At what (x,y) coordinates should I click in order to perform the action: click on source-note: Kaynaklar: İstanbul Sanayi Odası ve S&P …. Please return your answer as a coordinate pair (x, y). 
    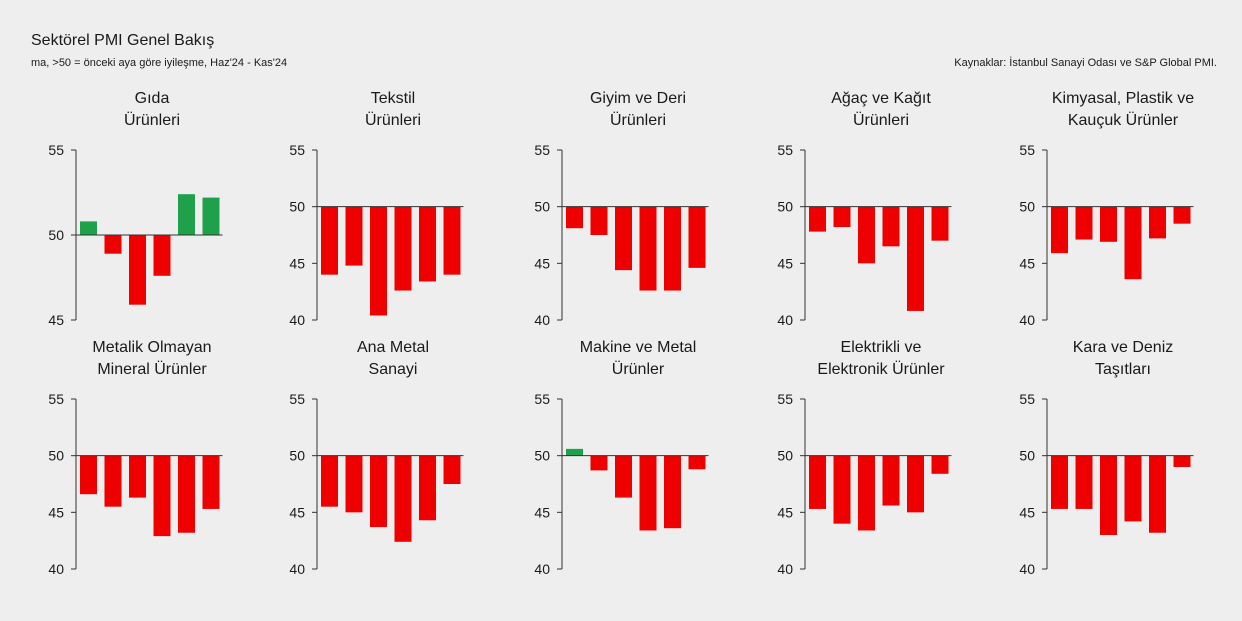
    Looking at the image, I should click on (1085, 63).